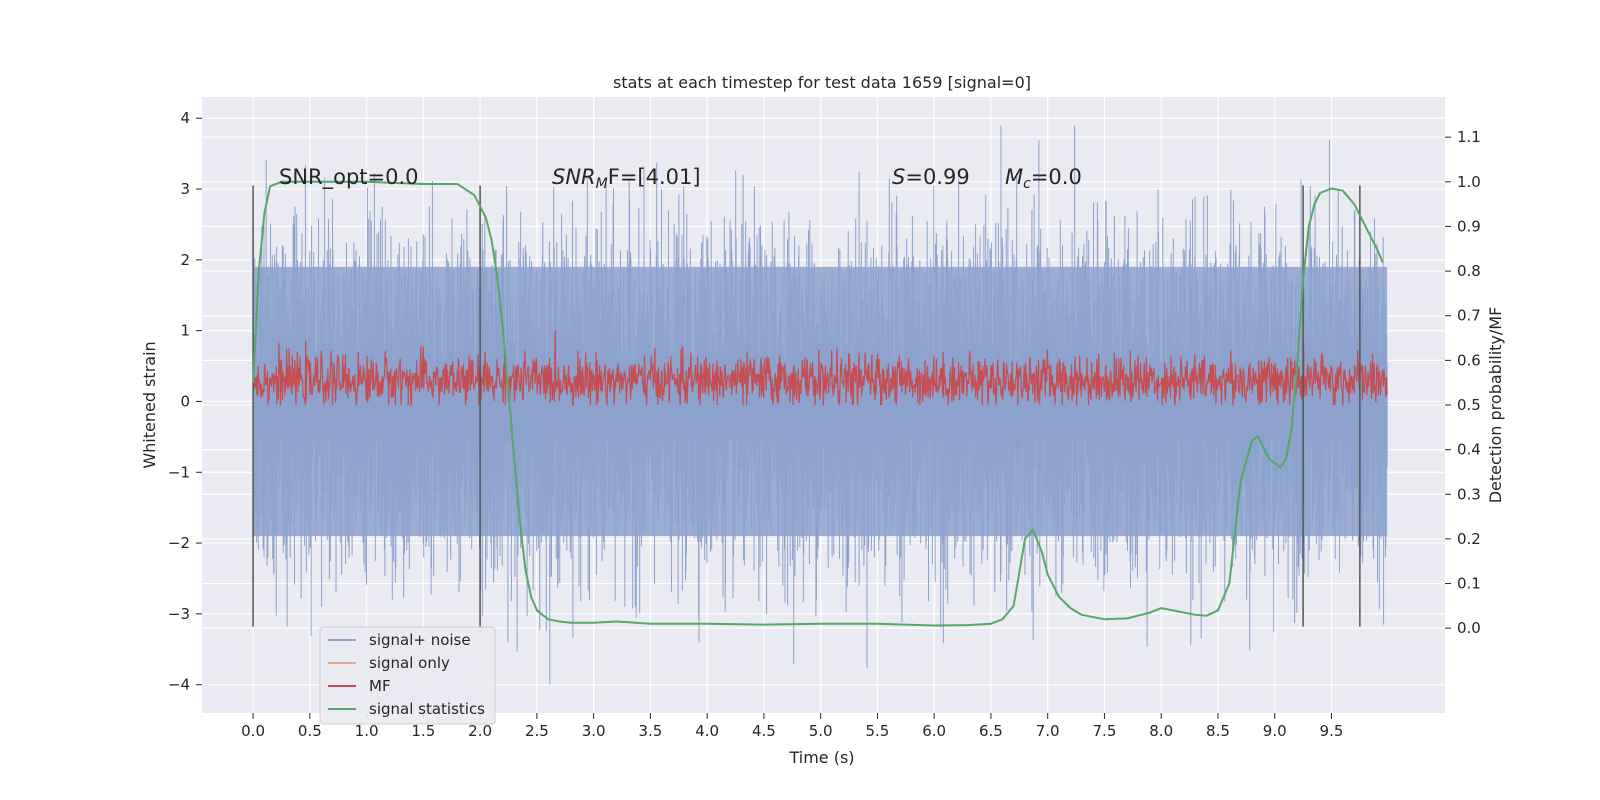  I want to click on legend-label-signal-statistics: signal statistics, so click(427, 709).